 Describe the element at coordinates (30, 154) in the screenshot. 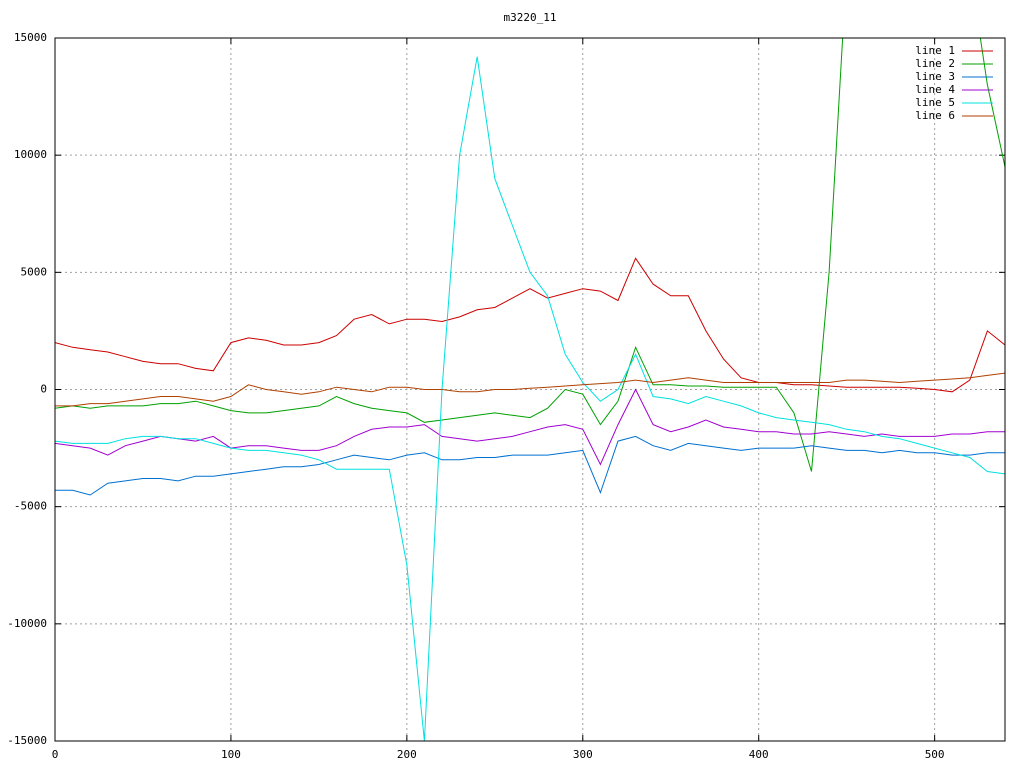

I see `y-tick-label: 10000` at that location.